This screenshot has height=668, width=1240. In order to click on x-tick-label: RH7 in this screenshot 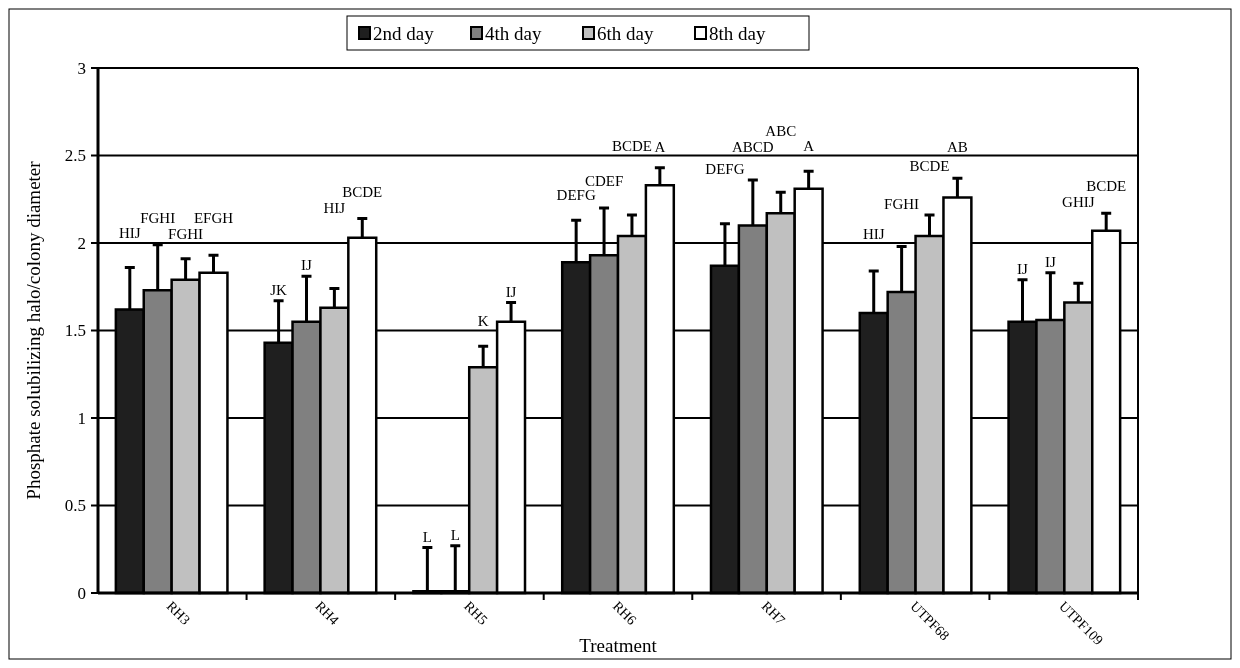, I will do `click(773, 613)`.